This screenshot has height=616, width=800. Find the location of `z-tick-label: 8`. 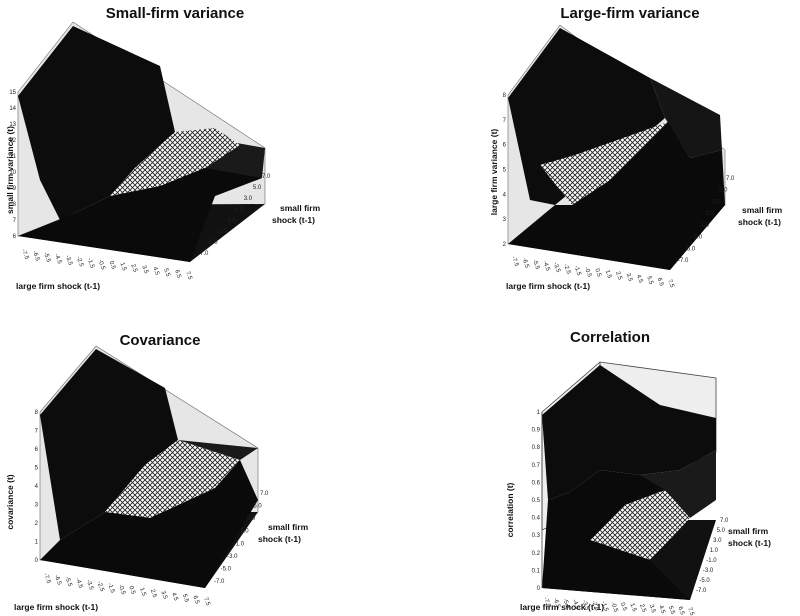

z-tick-label: 8 is located at coordinates (505, 96).